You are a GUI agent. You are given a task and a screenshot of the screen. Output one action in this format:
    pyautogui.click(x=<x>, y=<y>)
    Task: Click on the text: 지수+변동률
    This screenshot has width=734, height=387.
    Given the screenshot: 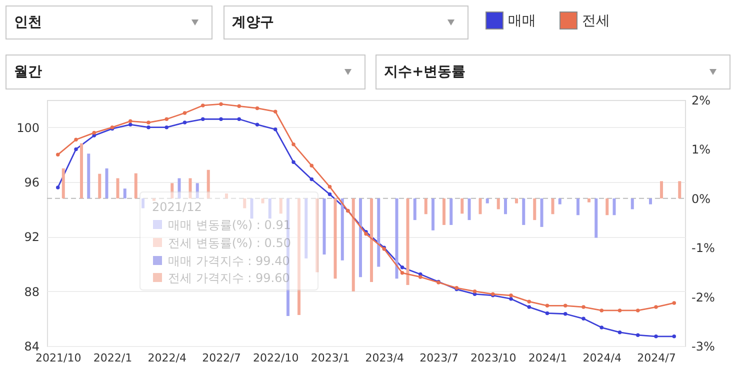 What is the action you would take?
    pyautogui.click(x=425, y=72)
    